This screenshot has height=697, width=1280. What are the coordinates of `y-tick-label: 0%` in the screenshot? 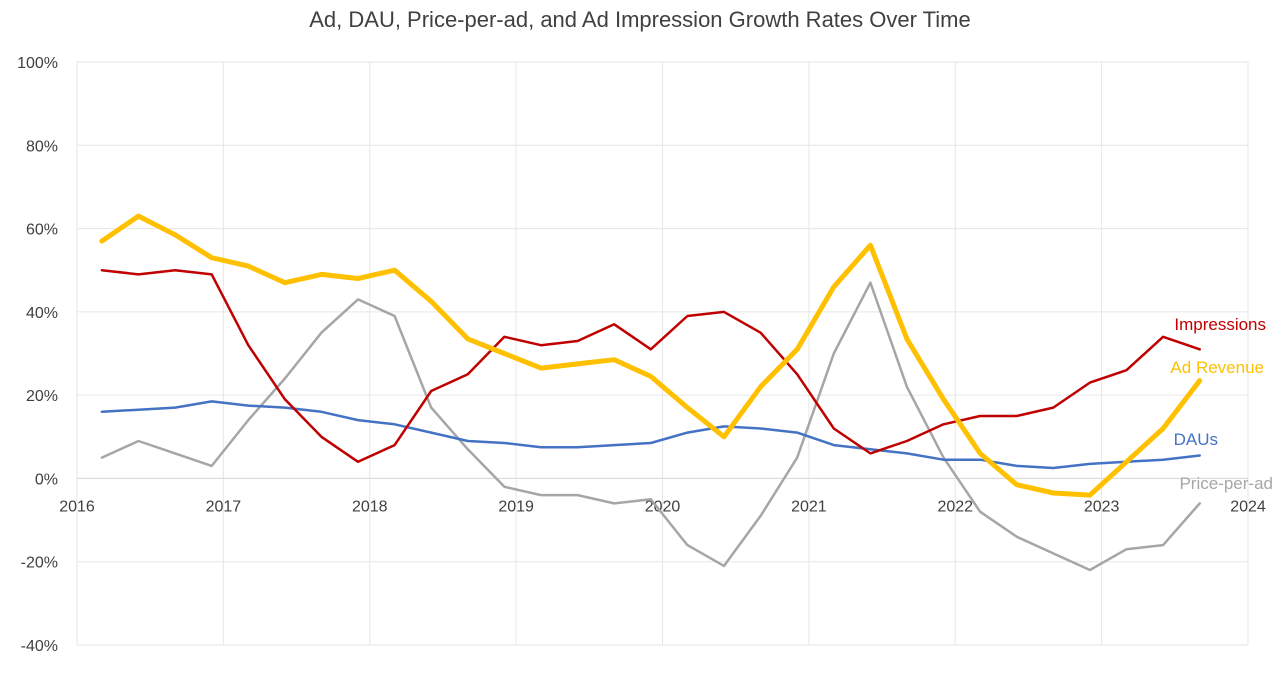 It's located at (46, 479).